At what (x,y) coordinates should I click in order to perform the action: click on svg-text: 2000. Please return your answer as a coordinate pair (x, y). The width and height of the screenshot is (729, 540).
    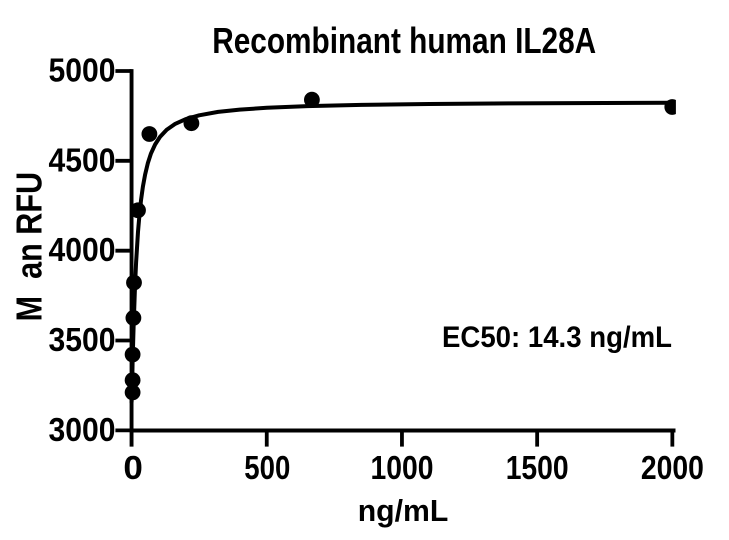
    Looking at the image, I should click on (672, 468).